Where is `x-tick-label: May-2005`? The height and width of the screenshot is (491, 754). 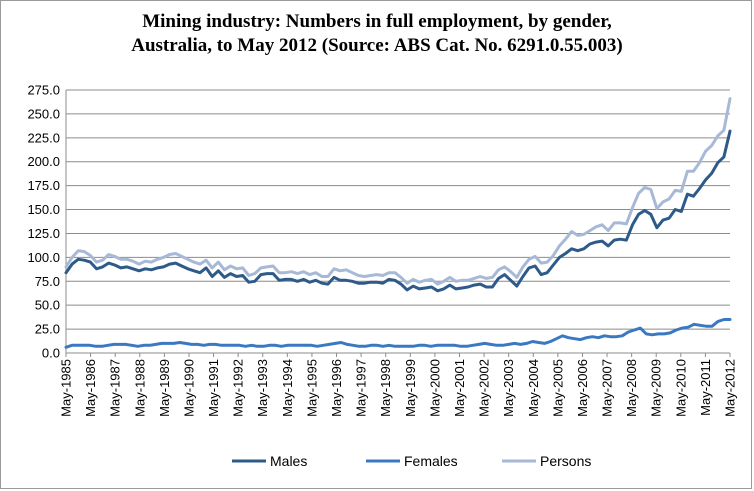
x-tick-label: May-2005 is located at coordinates (557, 388).